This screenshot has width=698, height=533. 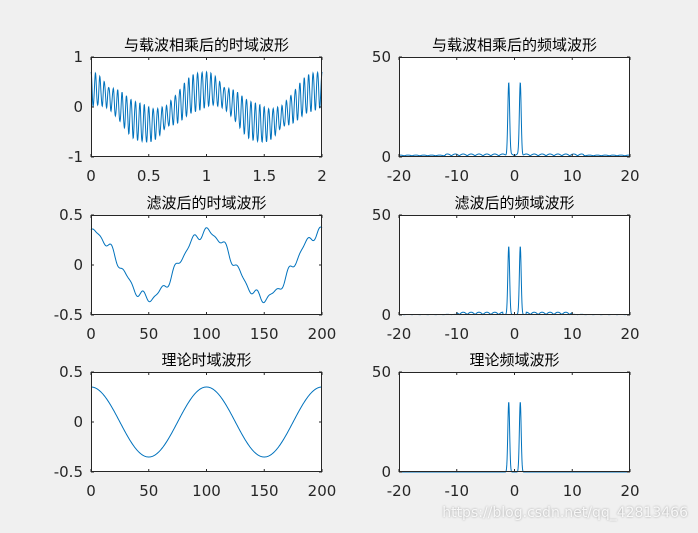 What do you see at coordinates (264, 176) in the screenshot?
I see `x-tick-label: 1.5` at bounding box center [264, 176].